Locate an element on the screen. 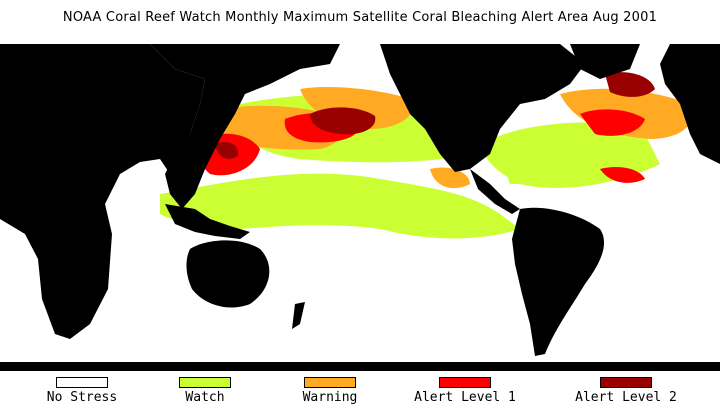 Image resolution: width=720 pixels, height=411 pixels. legend-swatch-no-stress is located at coordinates (82, 382).